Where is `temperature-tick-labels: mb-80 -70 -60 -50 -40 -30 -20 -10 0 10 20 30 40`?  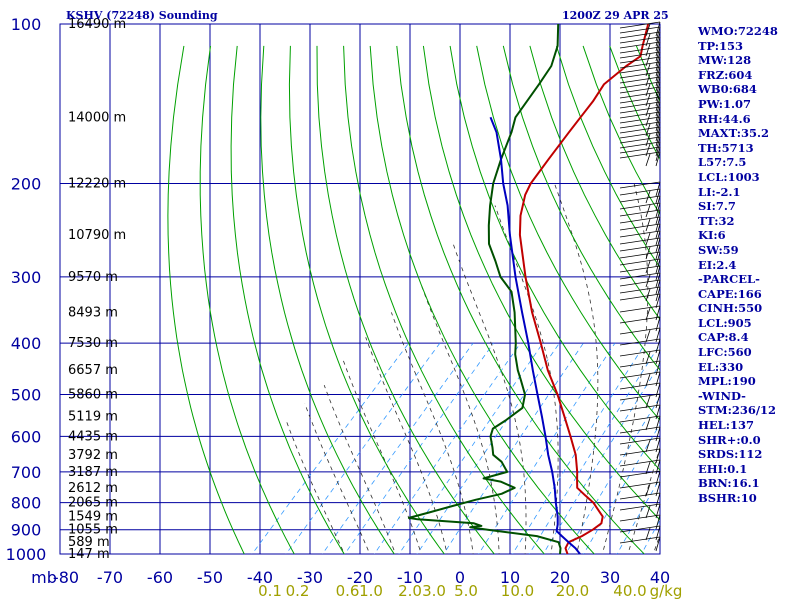
temperature-tick-labels: mb-80 -70 -60 -50 -40 -30 -20 -10 0 10 20 30 40 is located at coordinates (350, 577).